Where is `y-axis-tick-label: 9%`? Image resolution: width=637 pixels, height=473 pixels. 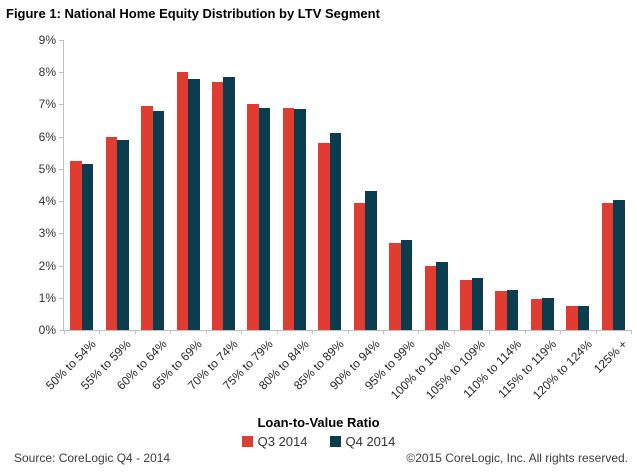 y-axis-tick-label: 9% is located at coordinates (47, 40).